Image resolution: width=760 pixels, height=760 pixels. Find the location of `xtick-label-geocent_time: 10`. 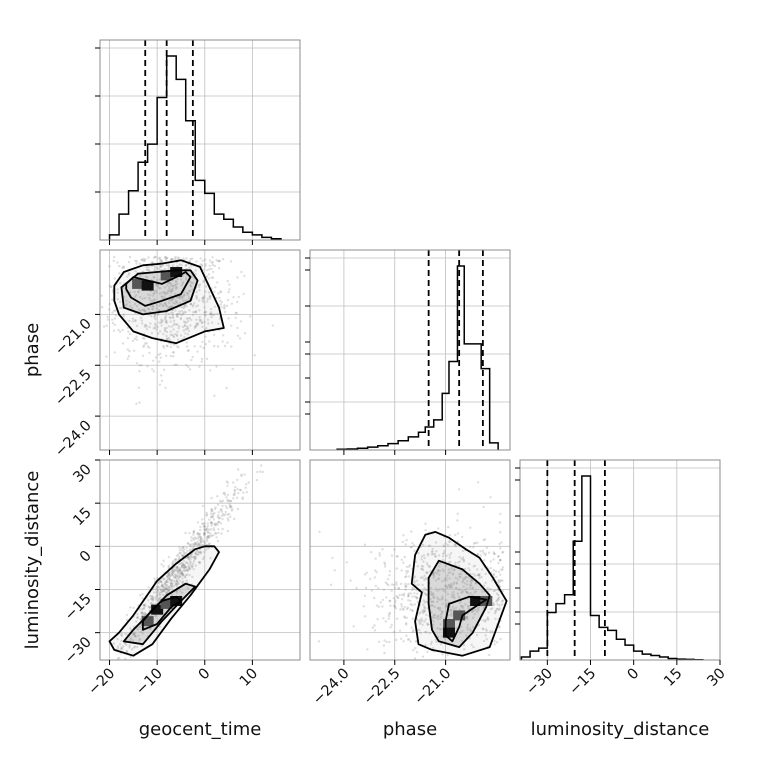

xtick-label-geocent_time: 10 is located at coordinates (249, 678).